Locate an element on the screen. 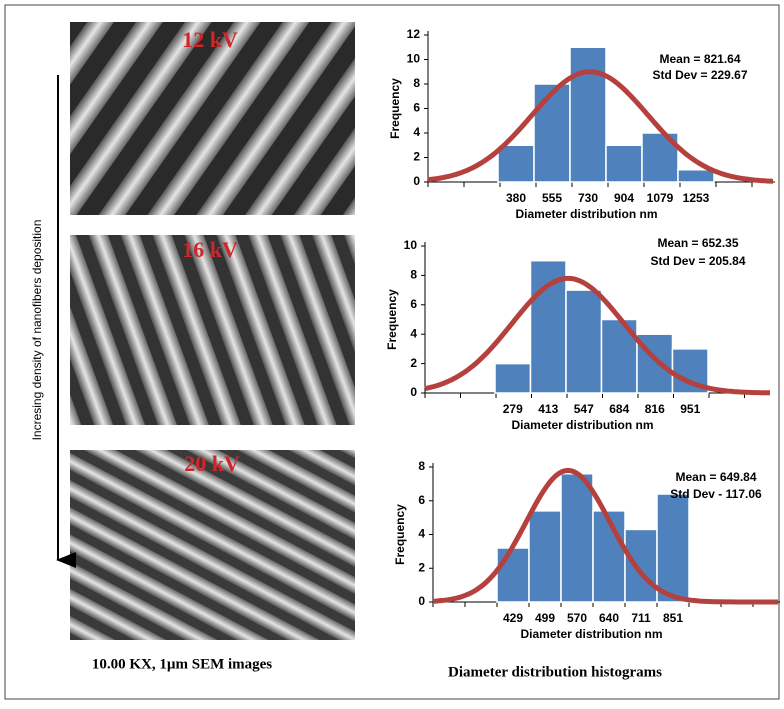  x-tick-label: 429 is located at coordinates (513, 618).